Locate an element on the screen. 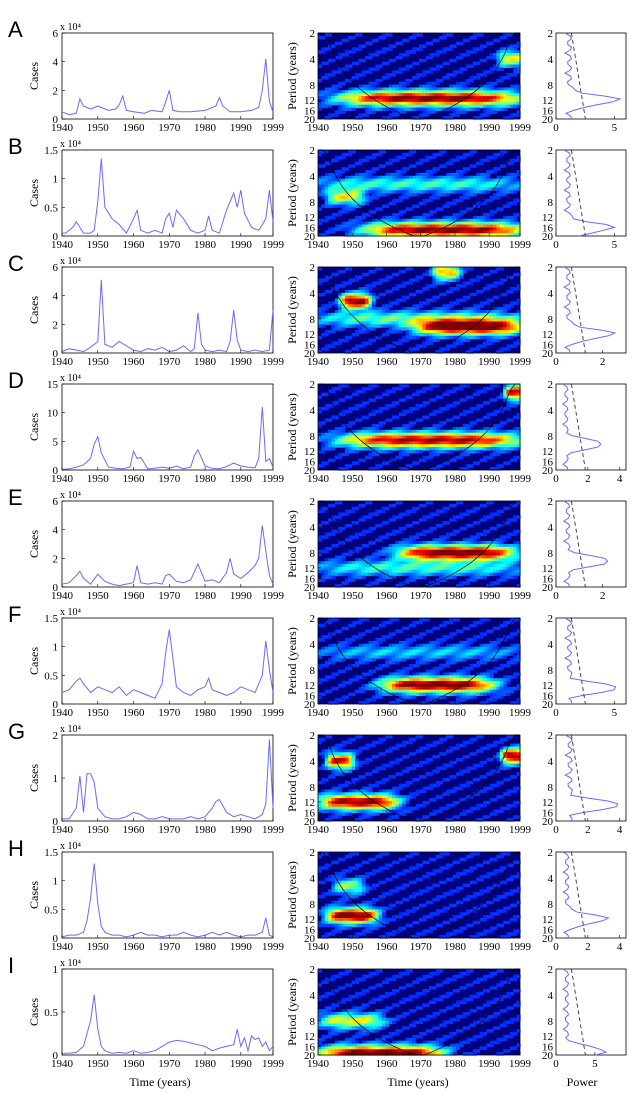 The height and width of the screenshot is (1093, 634). period-tick-label: 12 is located at coordinates (547, 218).